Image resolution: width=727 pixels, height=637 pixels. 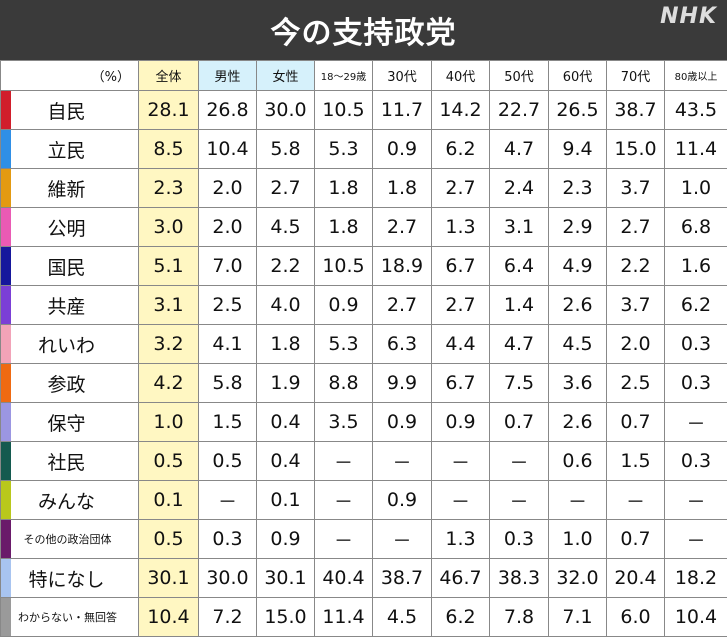 What do you see at coordinates (69, 149) in the screenshot?
I see `party-name-cell: 立民` at bounding box center [69, 149].